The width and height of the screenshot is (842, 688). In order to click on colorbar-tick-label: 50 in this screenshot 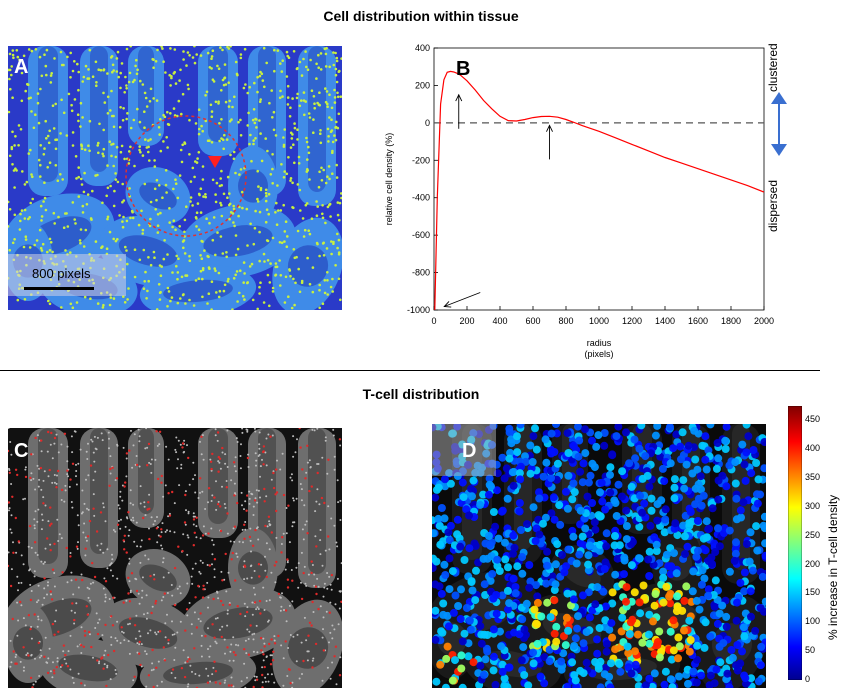, I will do `click(810, 650)`.